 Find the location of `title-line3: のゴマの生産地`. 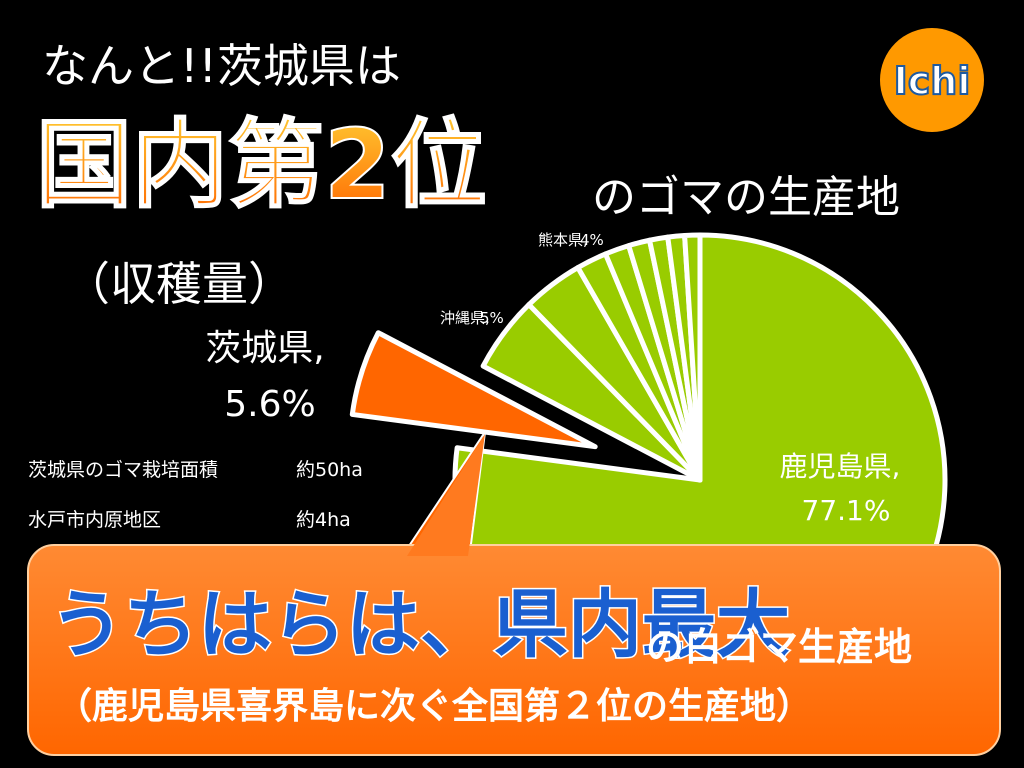

title-line3: のゴマの生産地 is located at coordinates (746, 197).